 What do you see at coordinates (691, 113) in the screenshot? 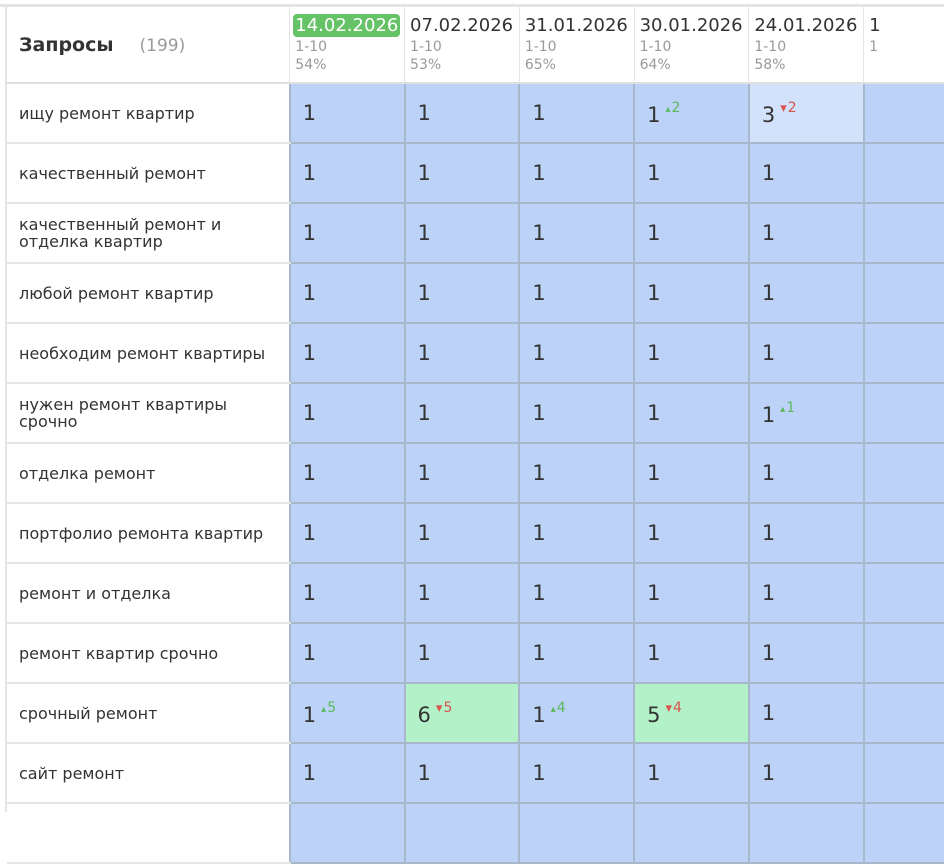
I see `position-cell: 12` at bounding box center [691, 113].